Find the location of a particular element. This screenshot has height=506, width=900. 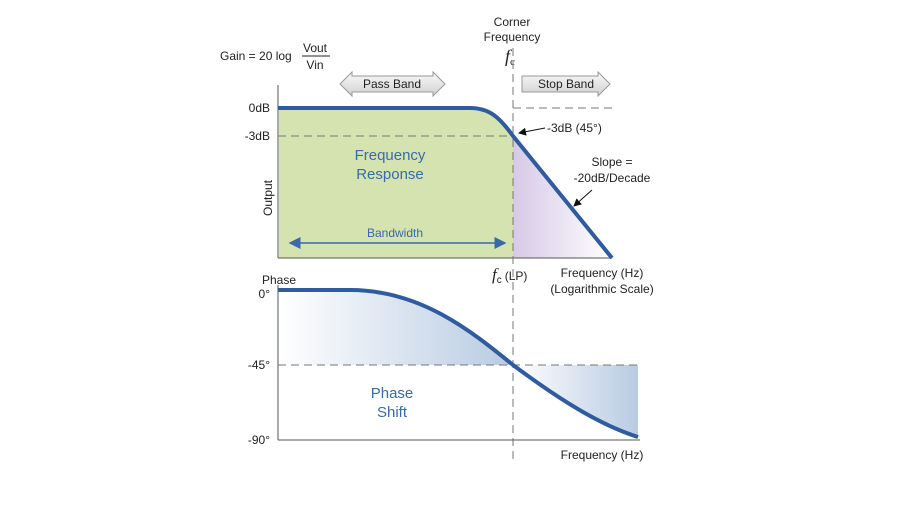

stop-band-label: Stop Band is located at coordinates (566, 84).